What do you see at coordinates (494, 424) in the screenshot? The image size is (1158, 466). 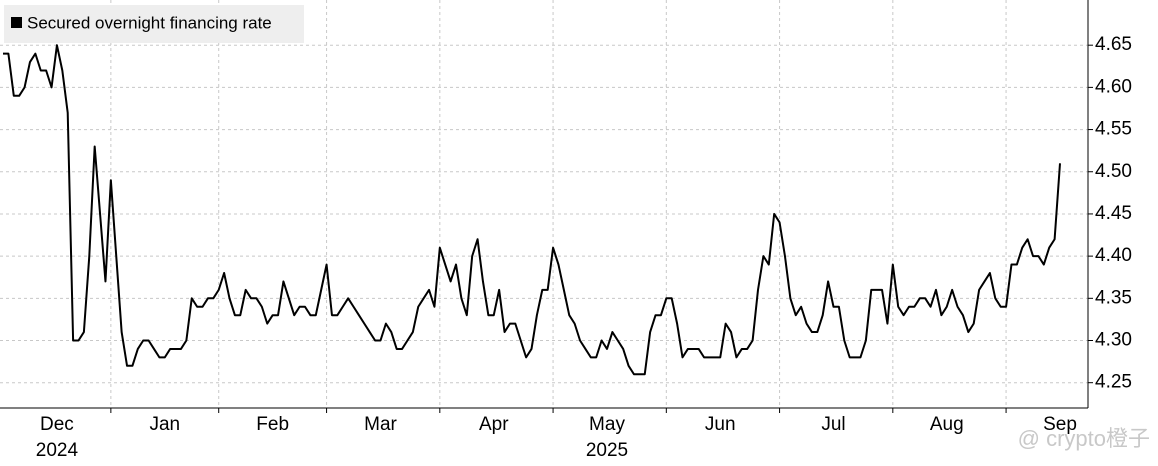 I see `x-tick-label: Apr` at bounding box center [494, 424].